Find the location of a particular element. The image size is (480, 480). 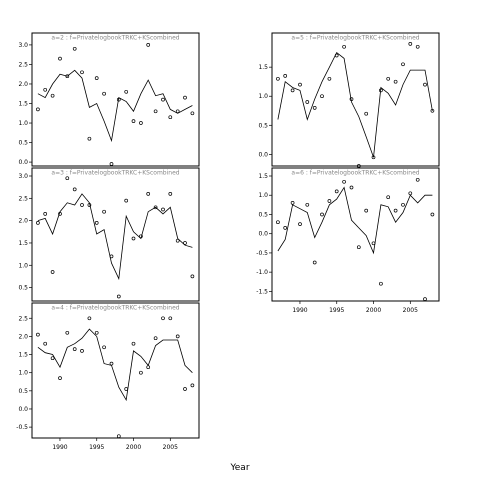

y-tick-label: -1.0 is located at coordinates (262, 272).